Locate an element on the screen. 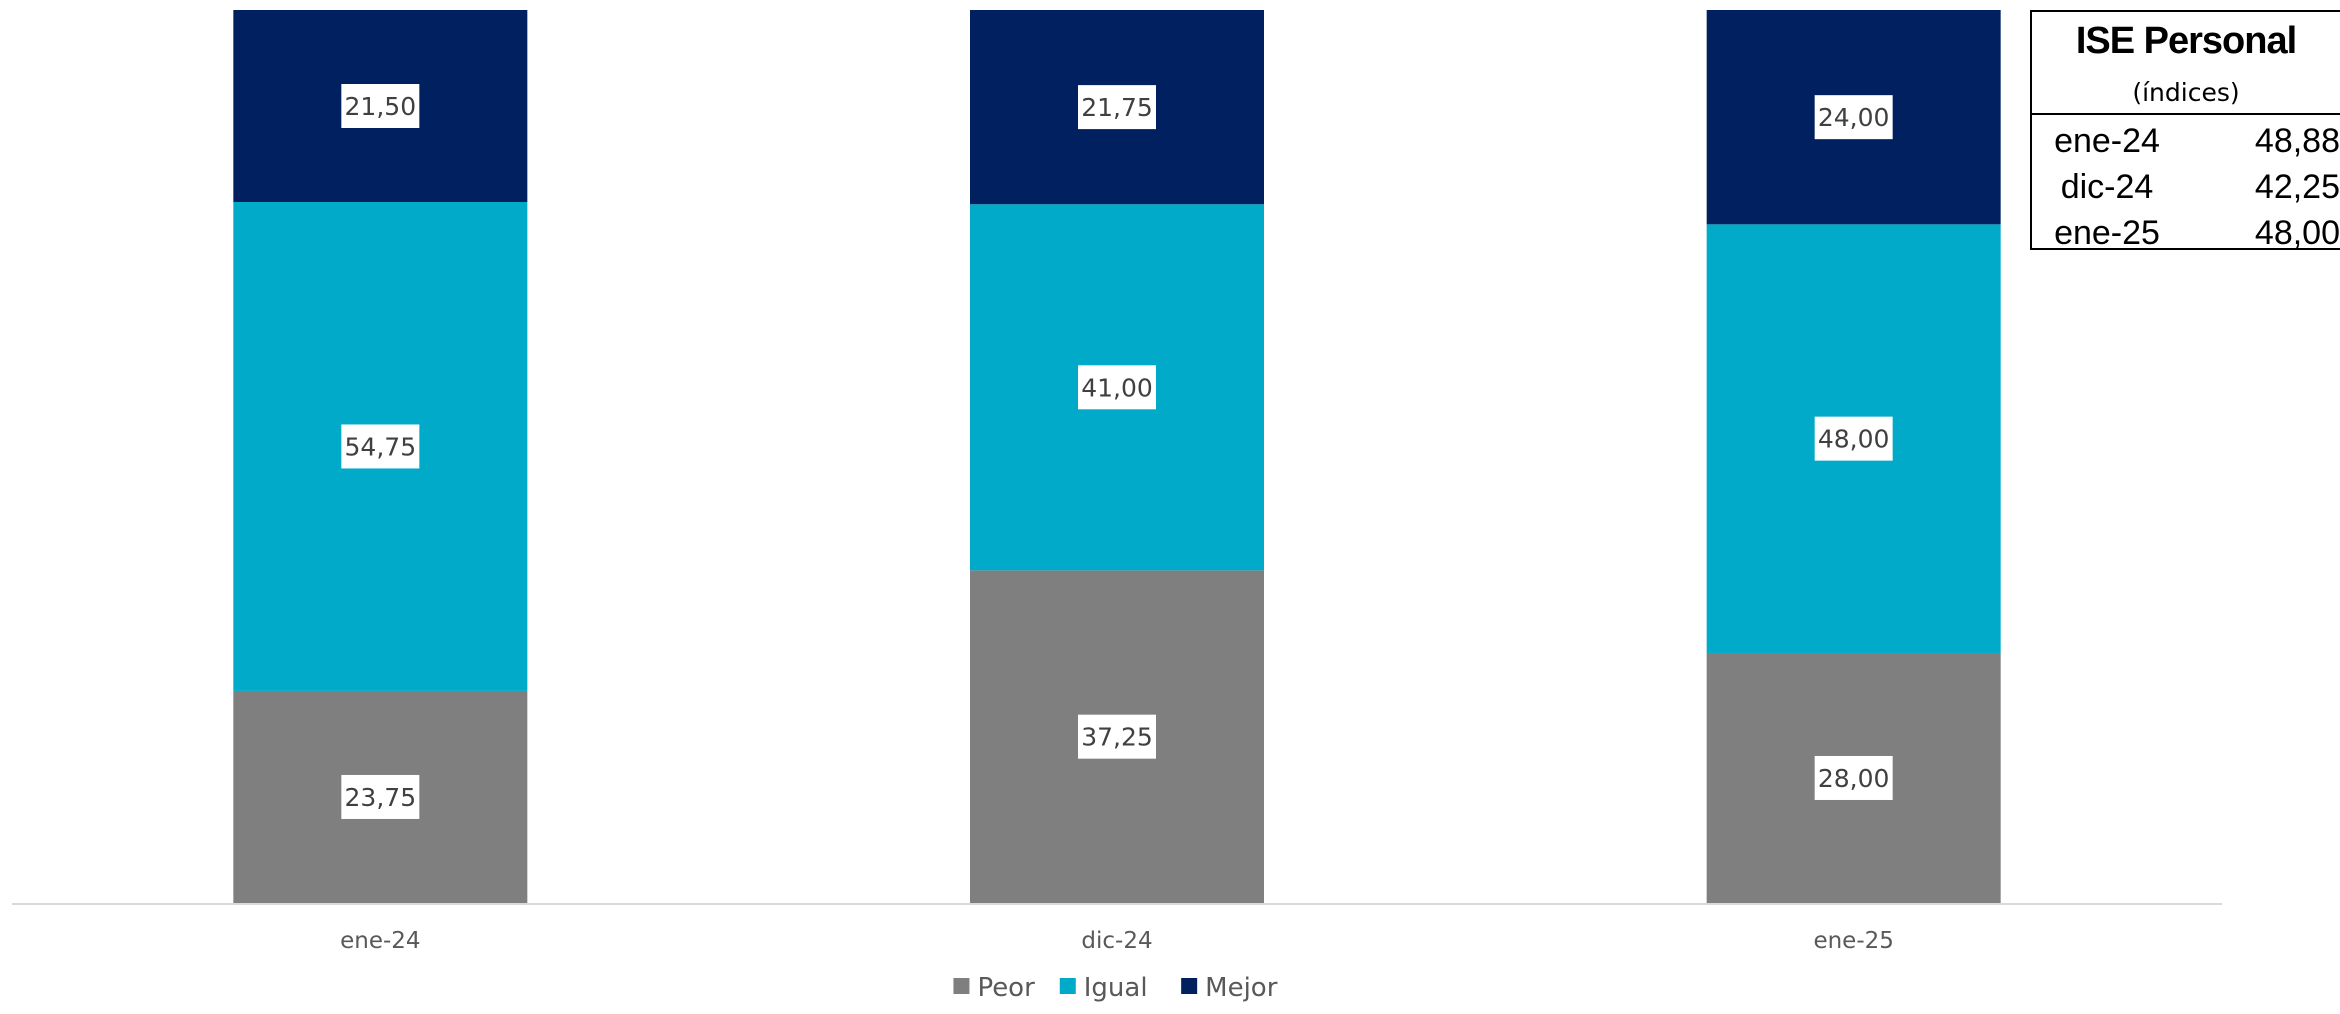  index-table-body: ene-24 48,88 dic-24 42,25 ene-25 48,00 is located at coordinates (2186, 185).